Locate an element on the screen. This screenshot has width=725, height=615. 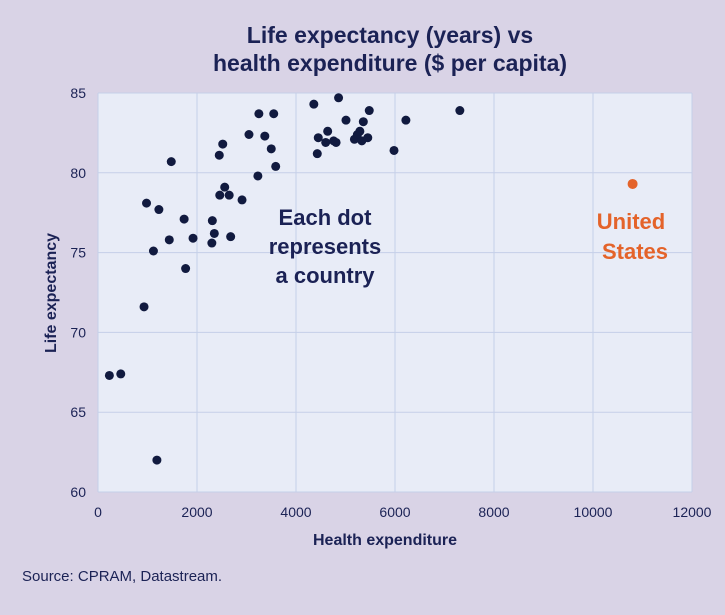
us-label-line-1: United is located at coordinates (631, 221).